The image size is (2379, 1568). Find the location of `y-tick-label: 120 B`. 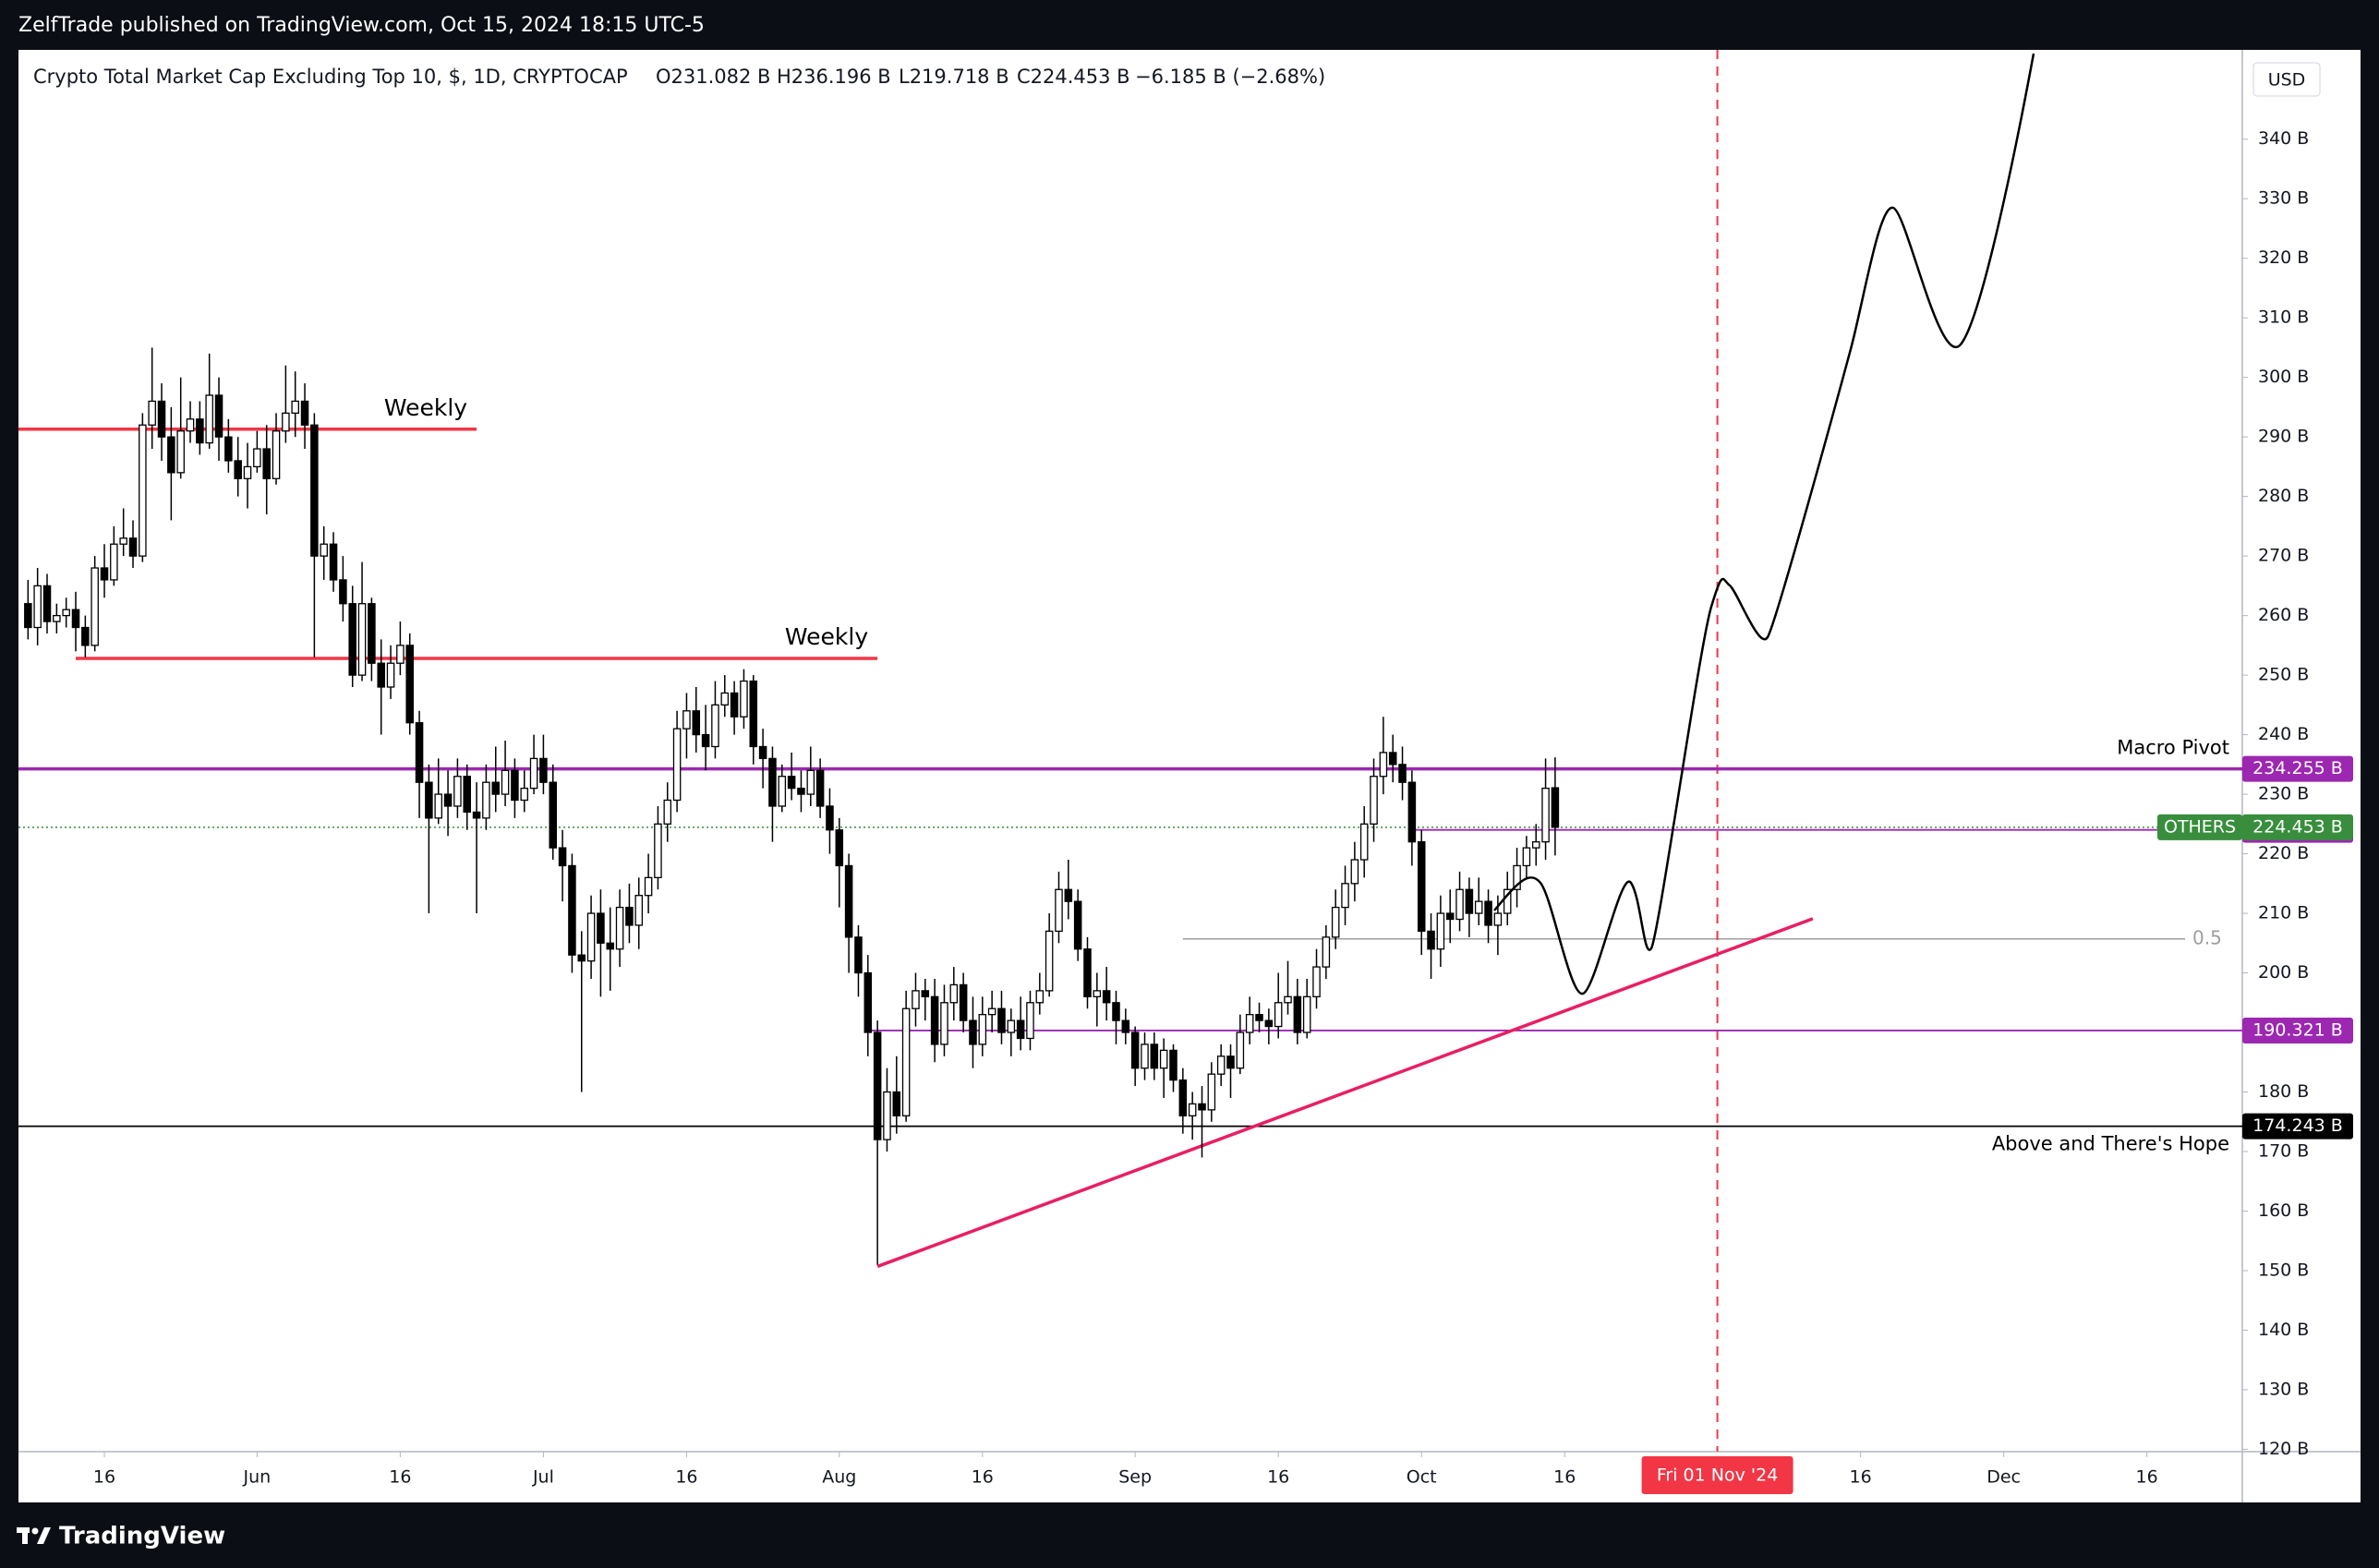

y-tick-label: 120 B is located at coordinates (2283, 1449).